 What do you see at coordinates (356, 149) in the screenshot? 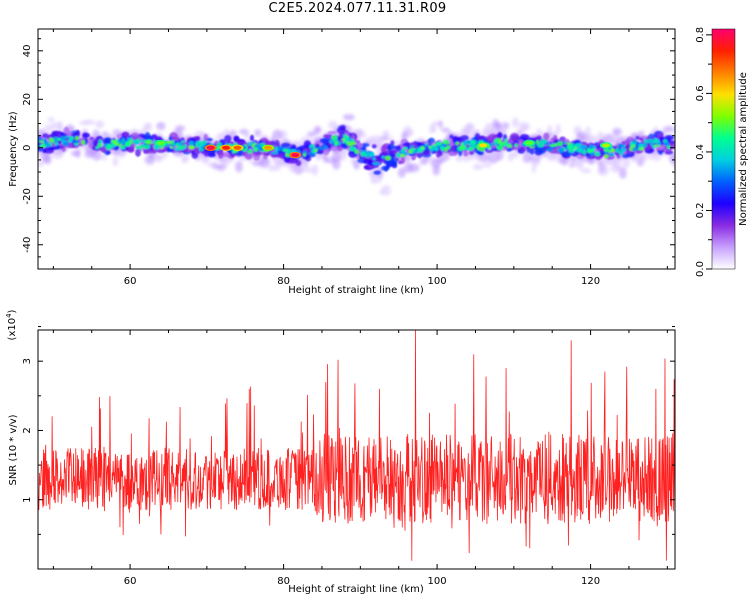
I see `spectrogram-core` at bounding box center [356, 149].